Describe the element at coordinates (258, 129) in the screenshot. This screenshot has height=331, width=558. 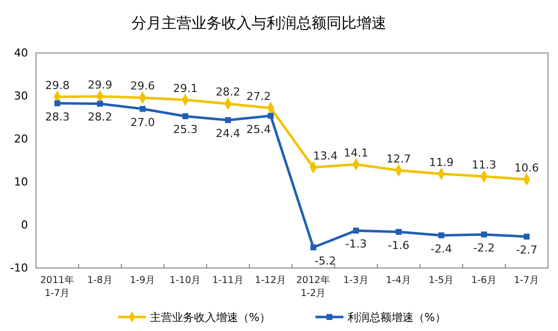
I see `data-label: 25.4` at that location.